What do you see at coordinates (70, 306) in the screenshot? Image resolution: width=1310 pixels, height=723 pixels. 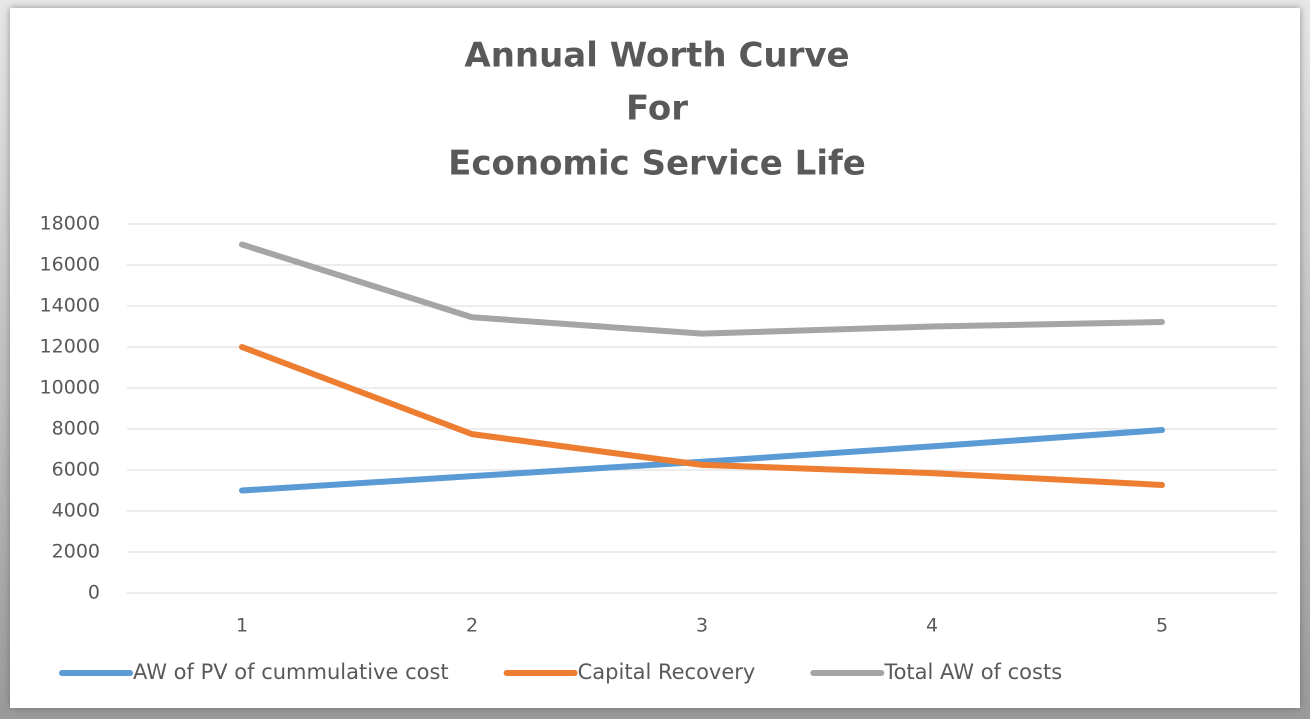 I see `y-tick-label: 14000` at bounding box center [70, 306].